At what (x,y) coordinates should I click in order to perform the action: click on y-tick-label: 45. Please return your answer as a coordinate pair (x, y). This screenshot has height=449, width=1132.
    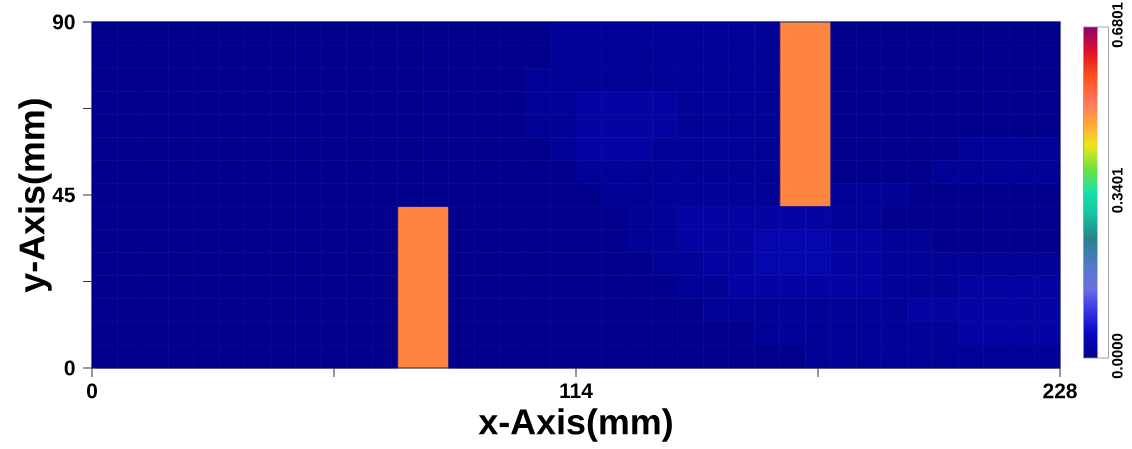
    Looking at the image, I should click on (63, 195).